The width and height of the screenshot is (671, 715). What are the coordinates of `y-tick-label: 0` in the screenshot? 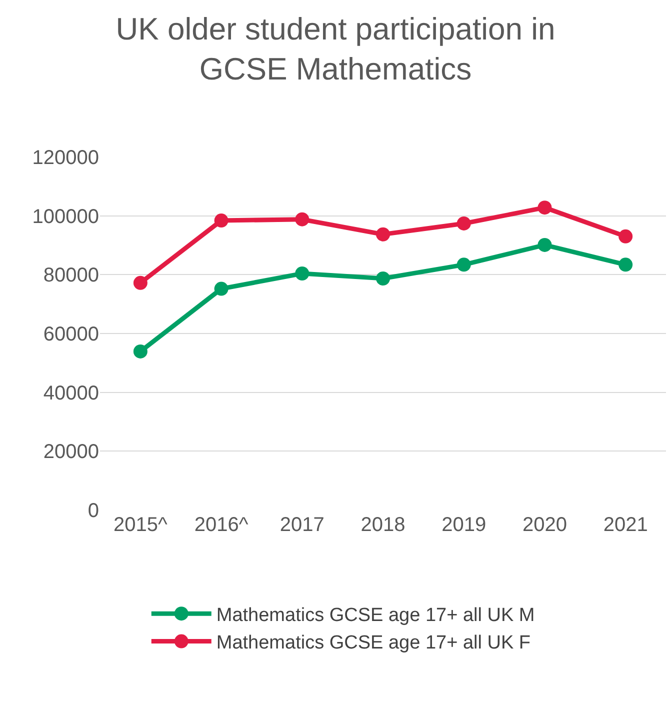 It's located at (93, 511).